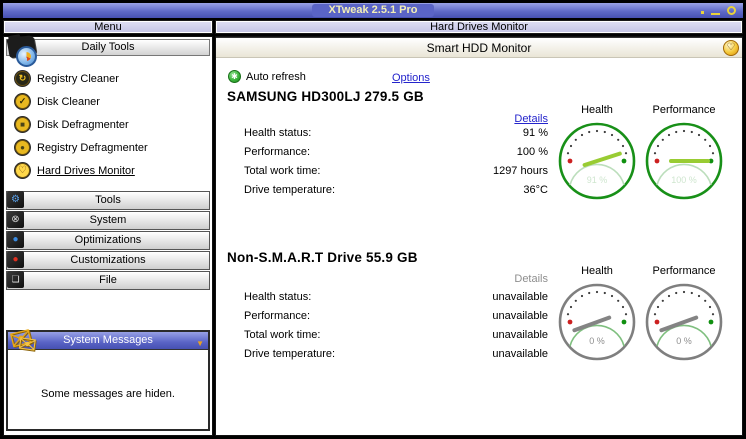 This screenshot has width=746, height=439. I want to click on clock-icon, so click(26, 56).